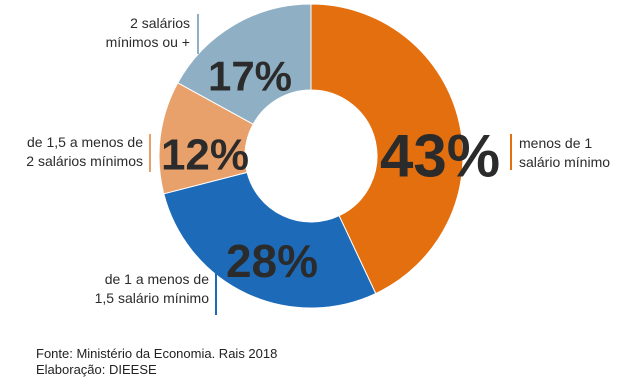  Describe the element at coordinates (152, 288) in the screenshot. I see `slice-category-label-2: de 1 a menos de 1,5 salário mínimo` at that location.